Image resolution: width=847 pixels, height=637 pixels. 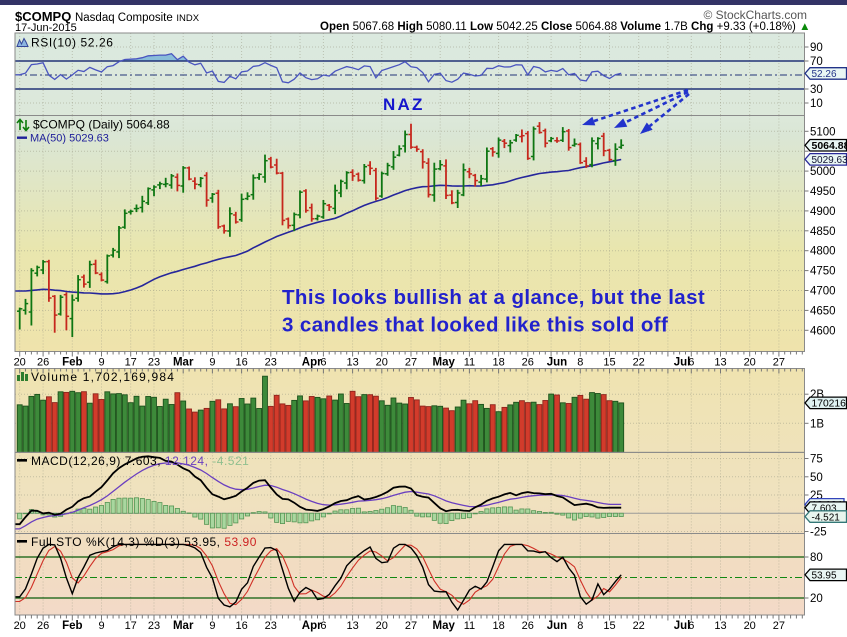 What do you see at coordinates (826, 517) in the screenshot?
I see `svg-text: -4.521` at bounding box center [826, 517].